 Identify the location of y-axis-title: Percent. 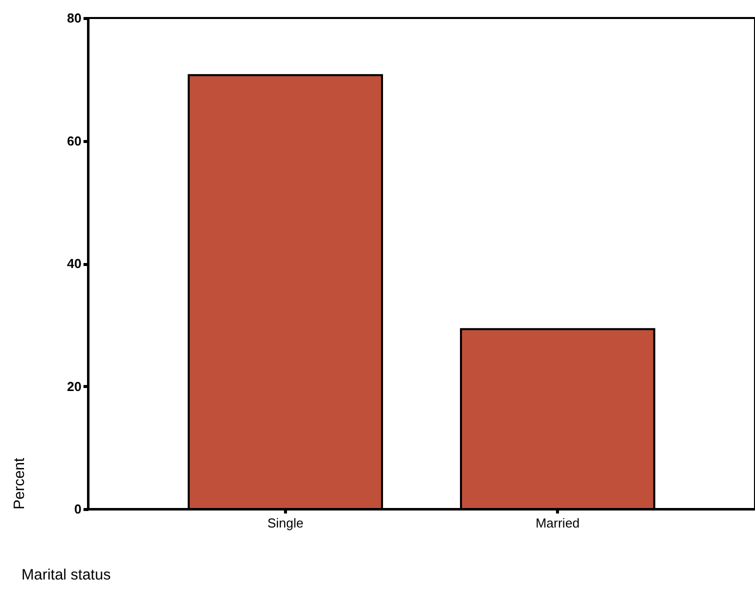
(19, 483).